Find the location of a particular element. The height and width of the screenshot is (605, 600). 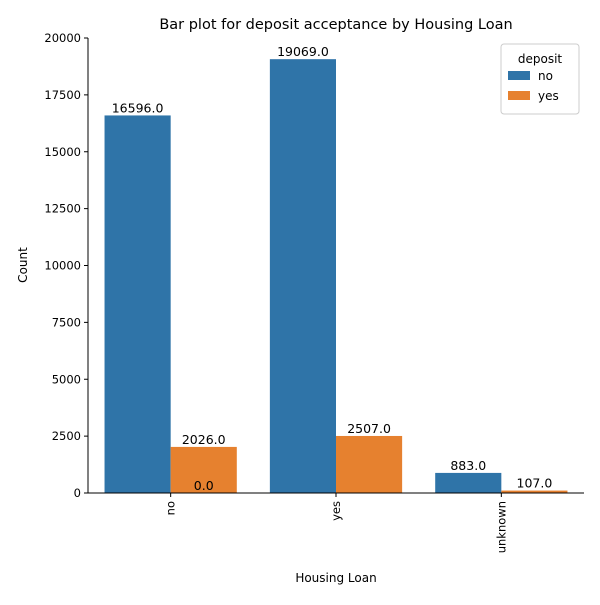

y-tick-label: 20000 is located at coordinates (62, 38).